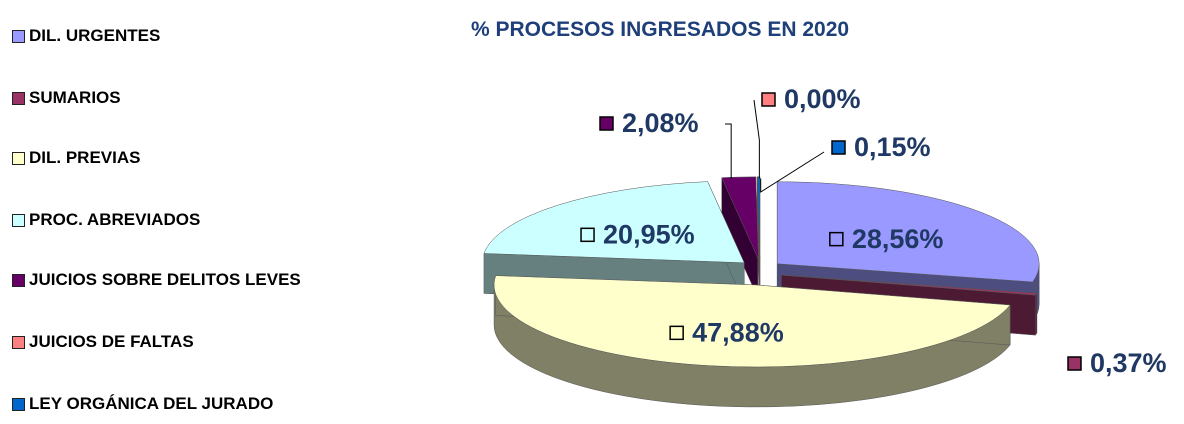  I want to click on data-label: 20,95%, so click(649, 234).